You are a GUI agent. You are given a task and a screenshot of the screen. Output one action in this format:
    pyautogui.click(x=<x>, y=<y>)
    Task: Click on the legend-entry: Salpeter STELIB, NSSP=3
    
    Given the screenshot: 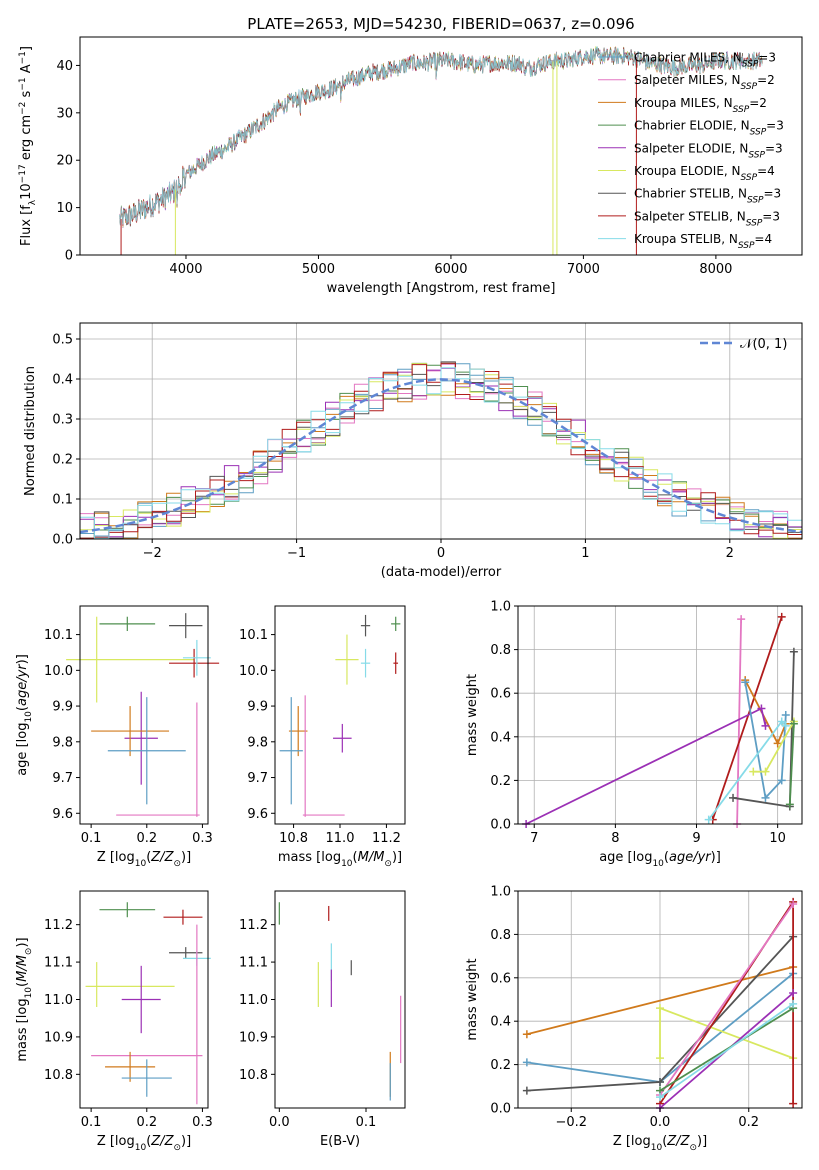 What is the action you would take?
    pyautogui.click(x=707, y=218)
    